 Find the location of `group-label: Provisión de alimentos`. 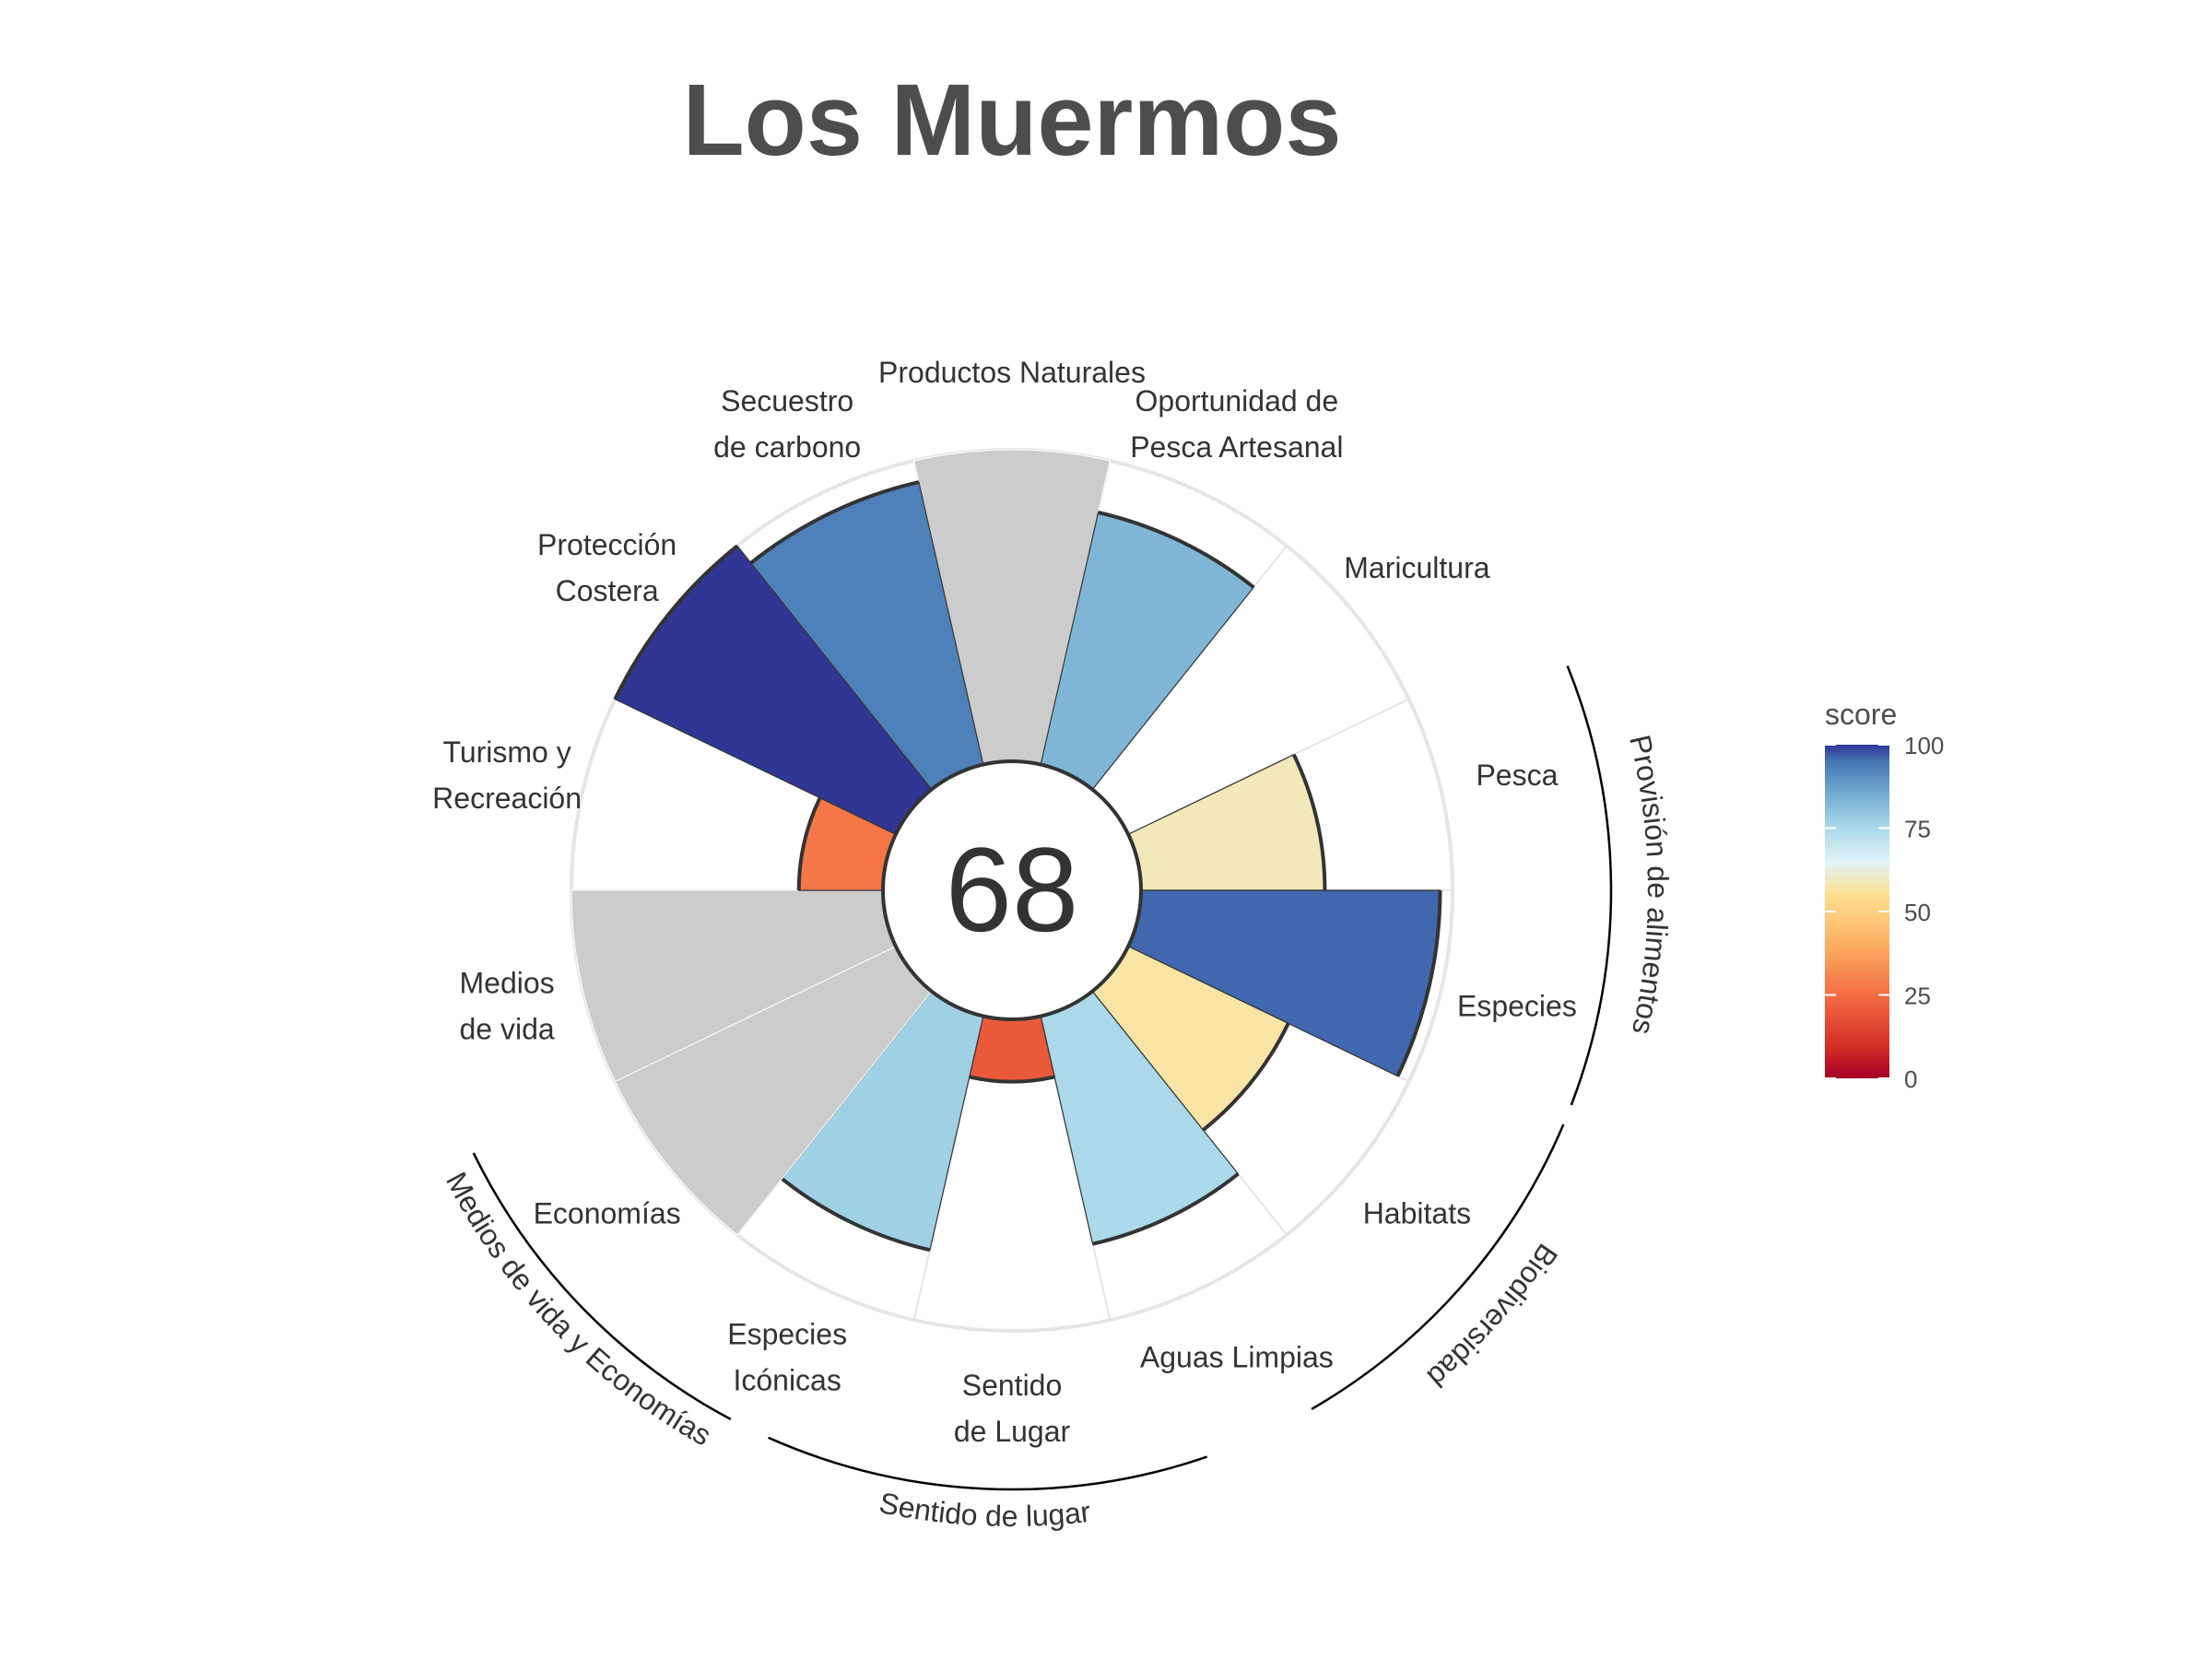

group-label: Provisión de alimentos is located at coordinates (1649, 885).